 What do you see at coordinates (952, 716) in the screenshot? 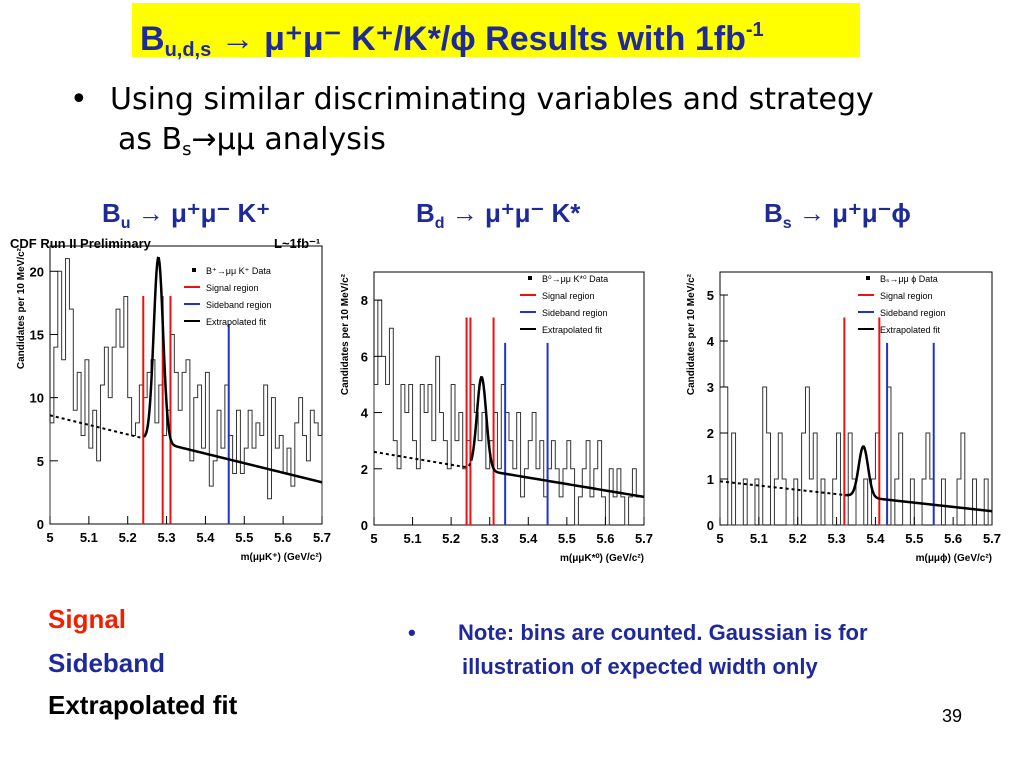
I see `page-number: 39` at bounding box center [952, 716].